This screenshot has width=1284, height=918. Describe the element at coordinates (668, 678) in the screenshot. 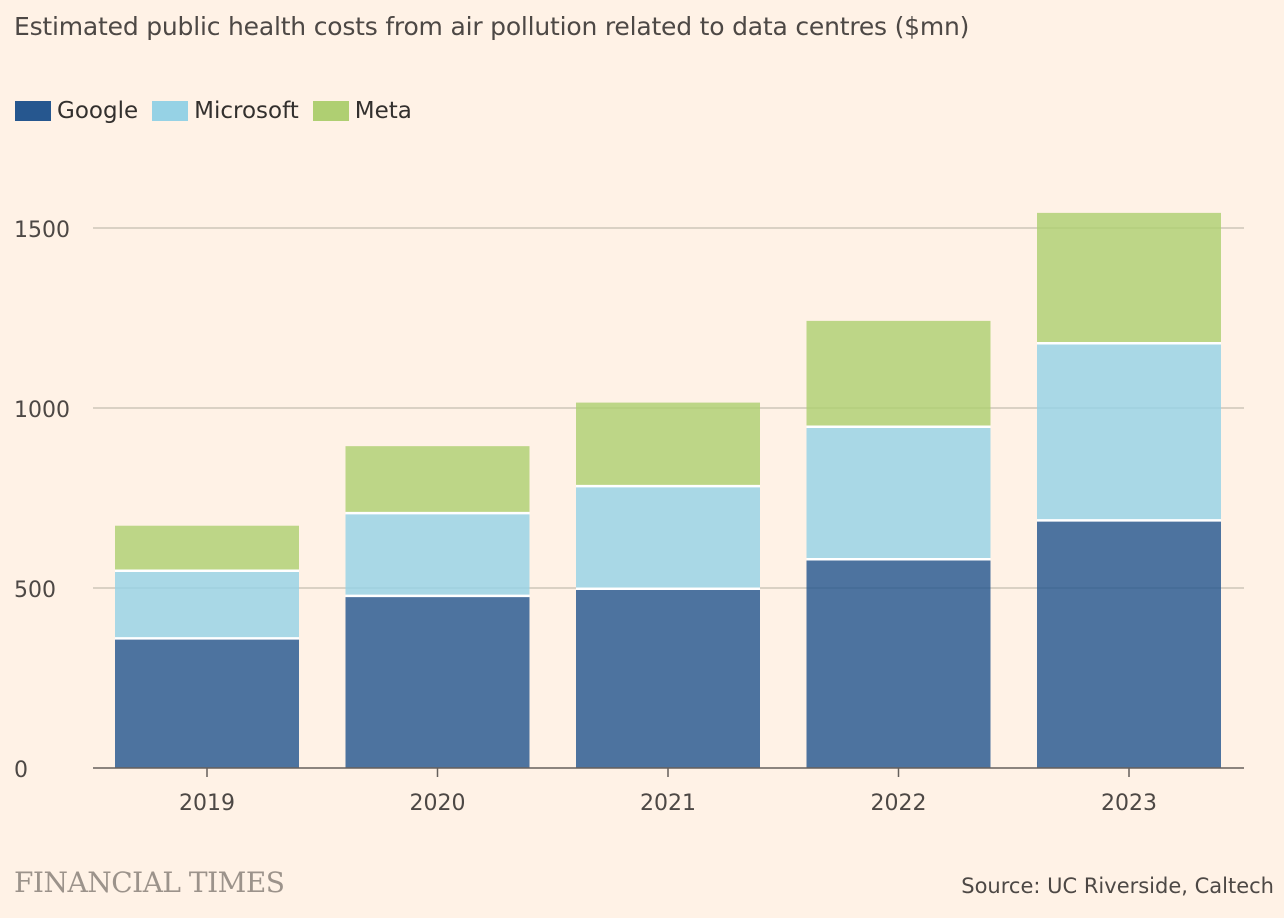

I see `bar-google-2021` at that location.